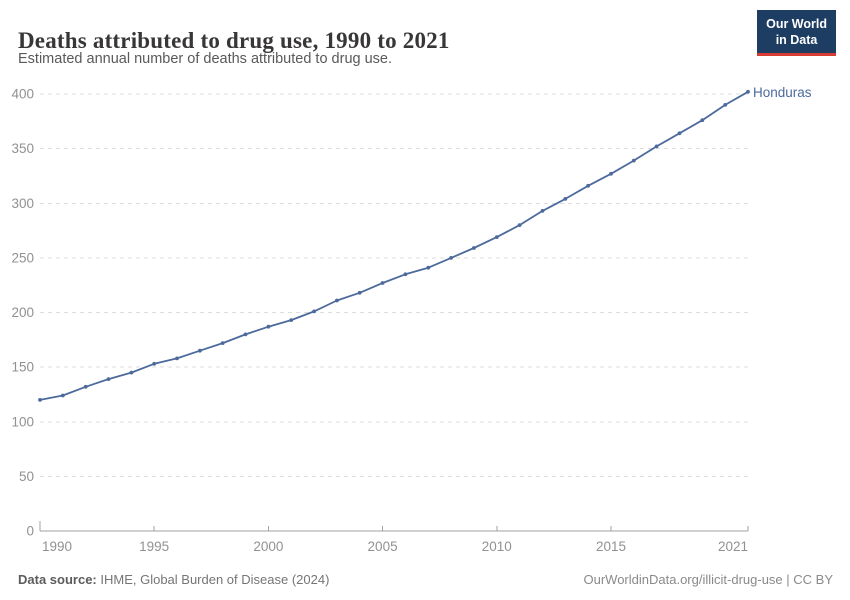 Image resolution: width=850 pixels, height=600 pixels. What do you see at coordinates (611, 546) in the screenshot?
I see `x-tick-label: 2015` at bounding box center [611, 546].